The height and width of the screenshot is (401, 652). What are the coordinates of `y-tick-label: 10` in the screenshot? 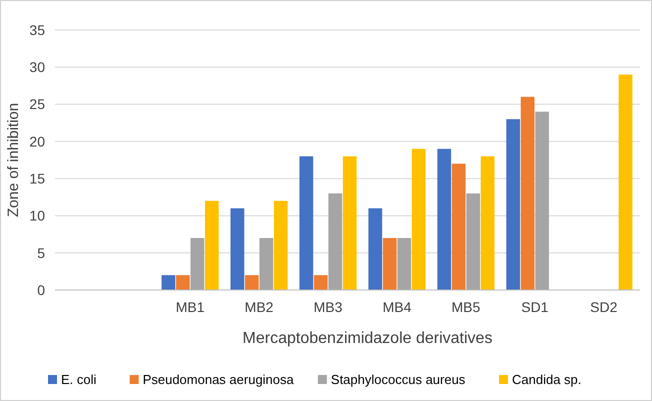 It's located at (37, 216).